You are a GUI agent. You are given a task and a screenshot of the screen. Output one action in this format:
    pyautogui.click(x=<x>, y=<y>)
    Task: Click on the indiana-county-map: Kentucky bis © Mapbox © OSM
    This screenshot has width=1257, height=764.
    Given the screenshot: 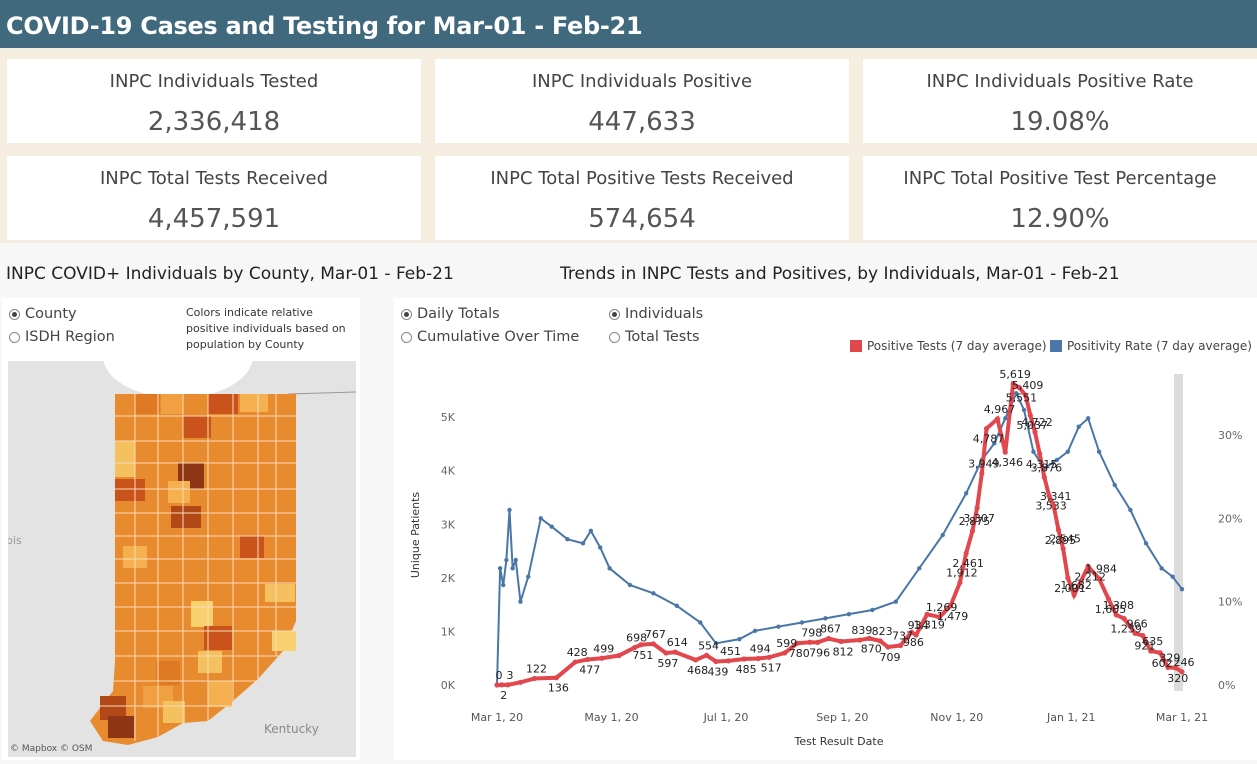 What is the action you would take?
    pyautogui.click(x=182, y=559)
    